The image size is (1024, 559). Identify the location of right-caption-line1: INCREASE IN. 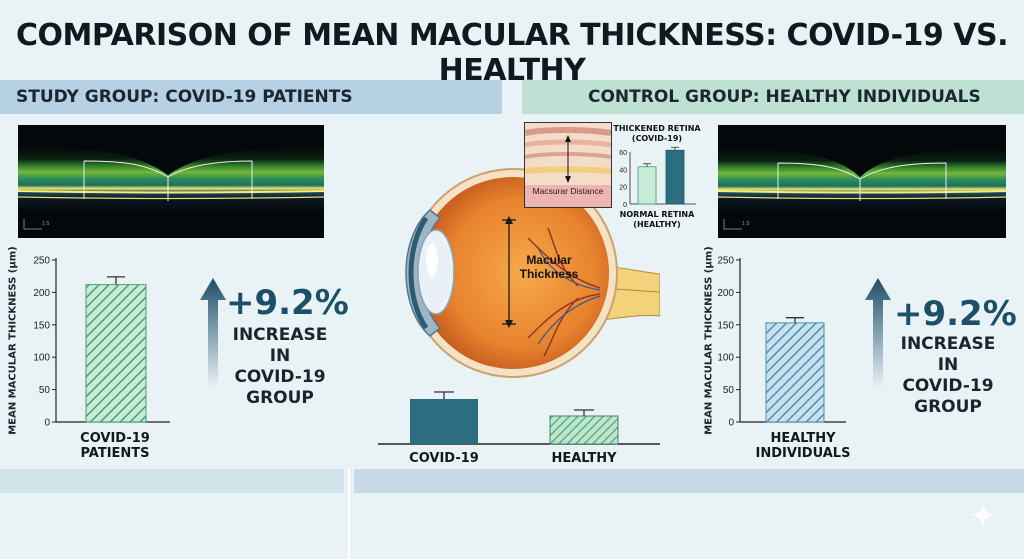
(948, 354).